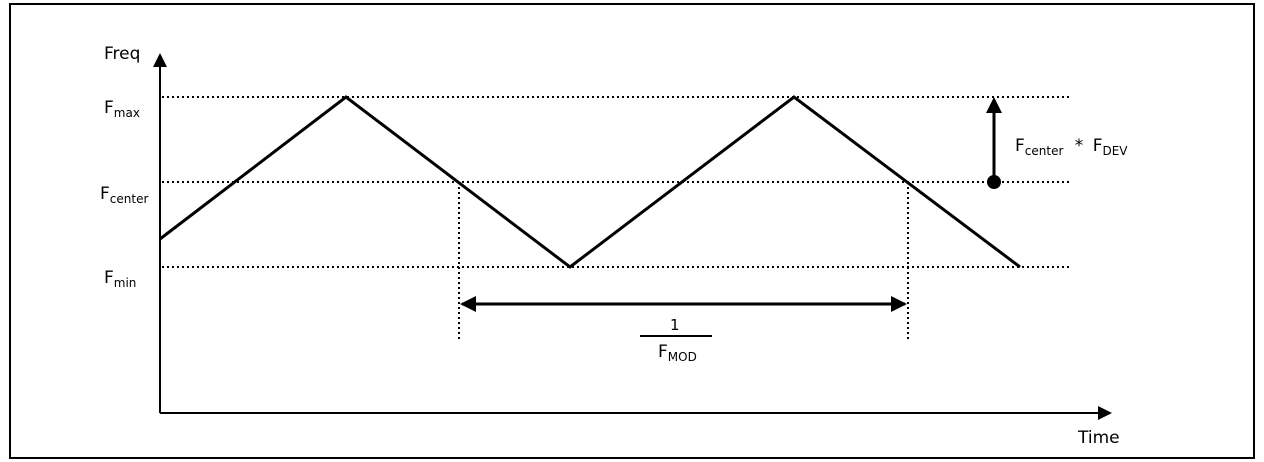 This screenshot has height=462, width=1264. What do you see at coordinates (899, 304) in the screenshot?
I see `period-arrow-right-head` at bounding box center [899, 304].